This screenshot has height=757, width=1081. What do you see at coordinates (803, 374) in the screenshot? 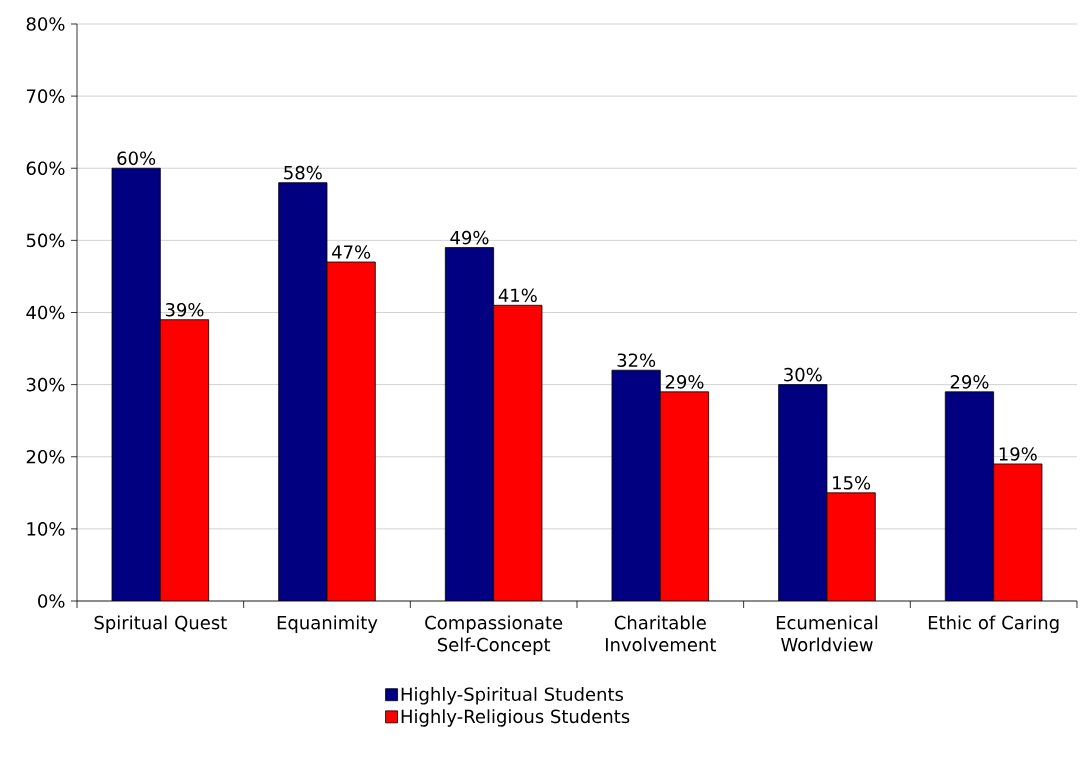
I see `data-label: 30%` at bounding box center [803, 374].